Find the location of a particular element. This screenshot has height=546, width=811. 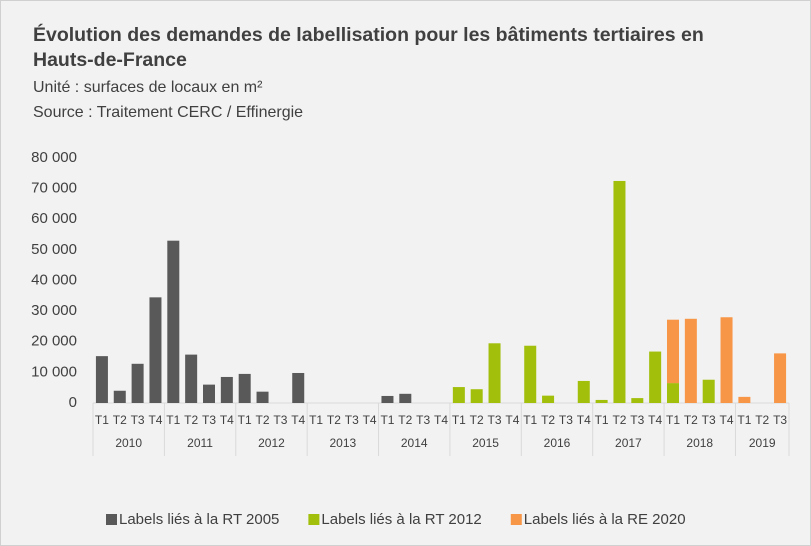

y-tick-label: 70 000 is located at coordinates (54, 188).